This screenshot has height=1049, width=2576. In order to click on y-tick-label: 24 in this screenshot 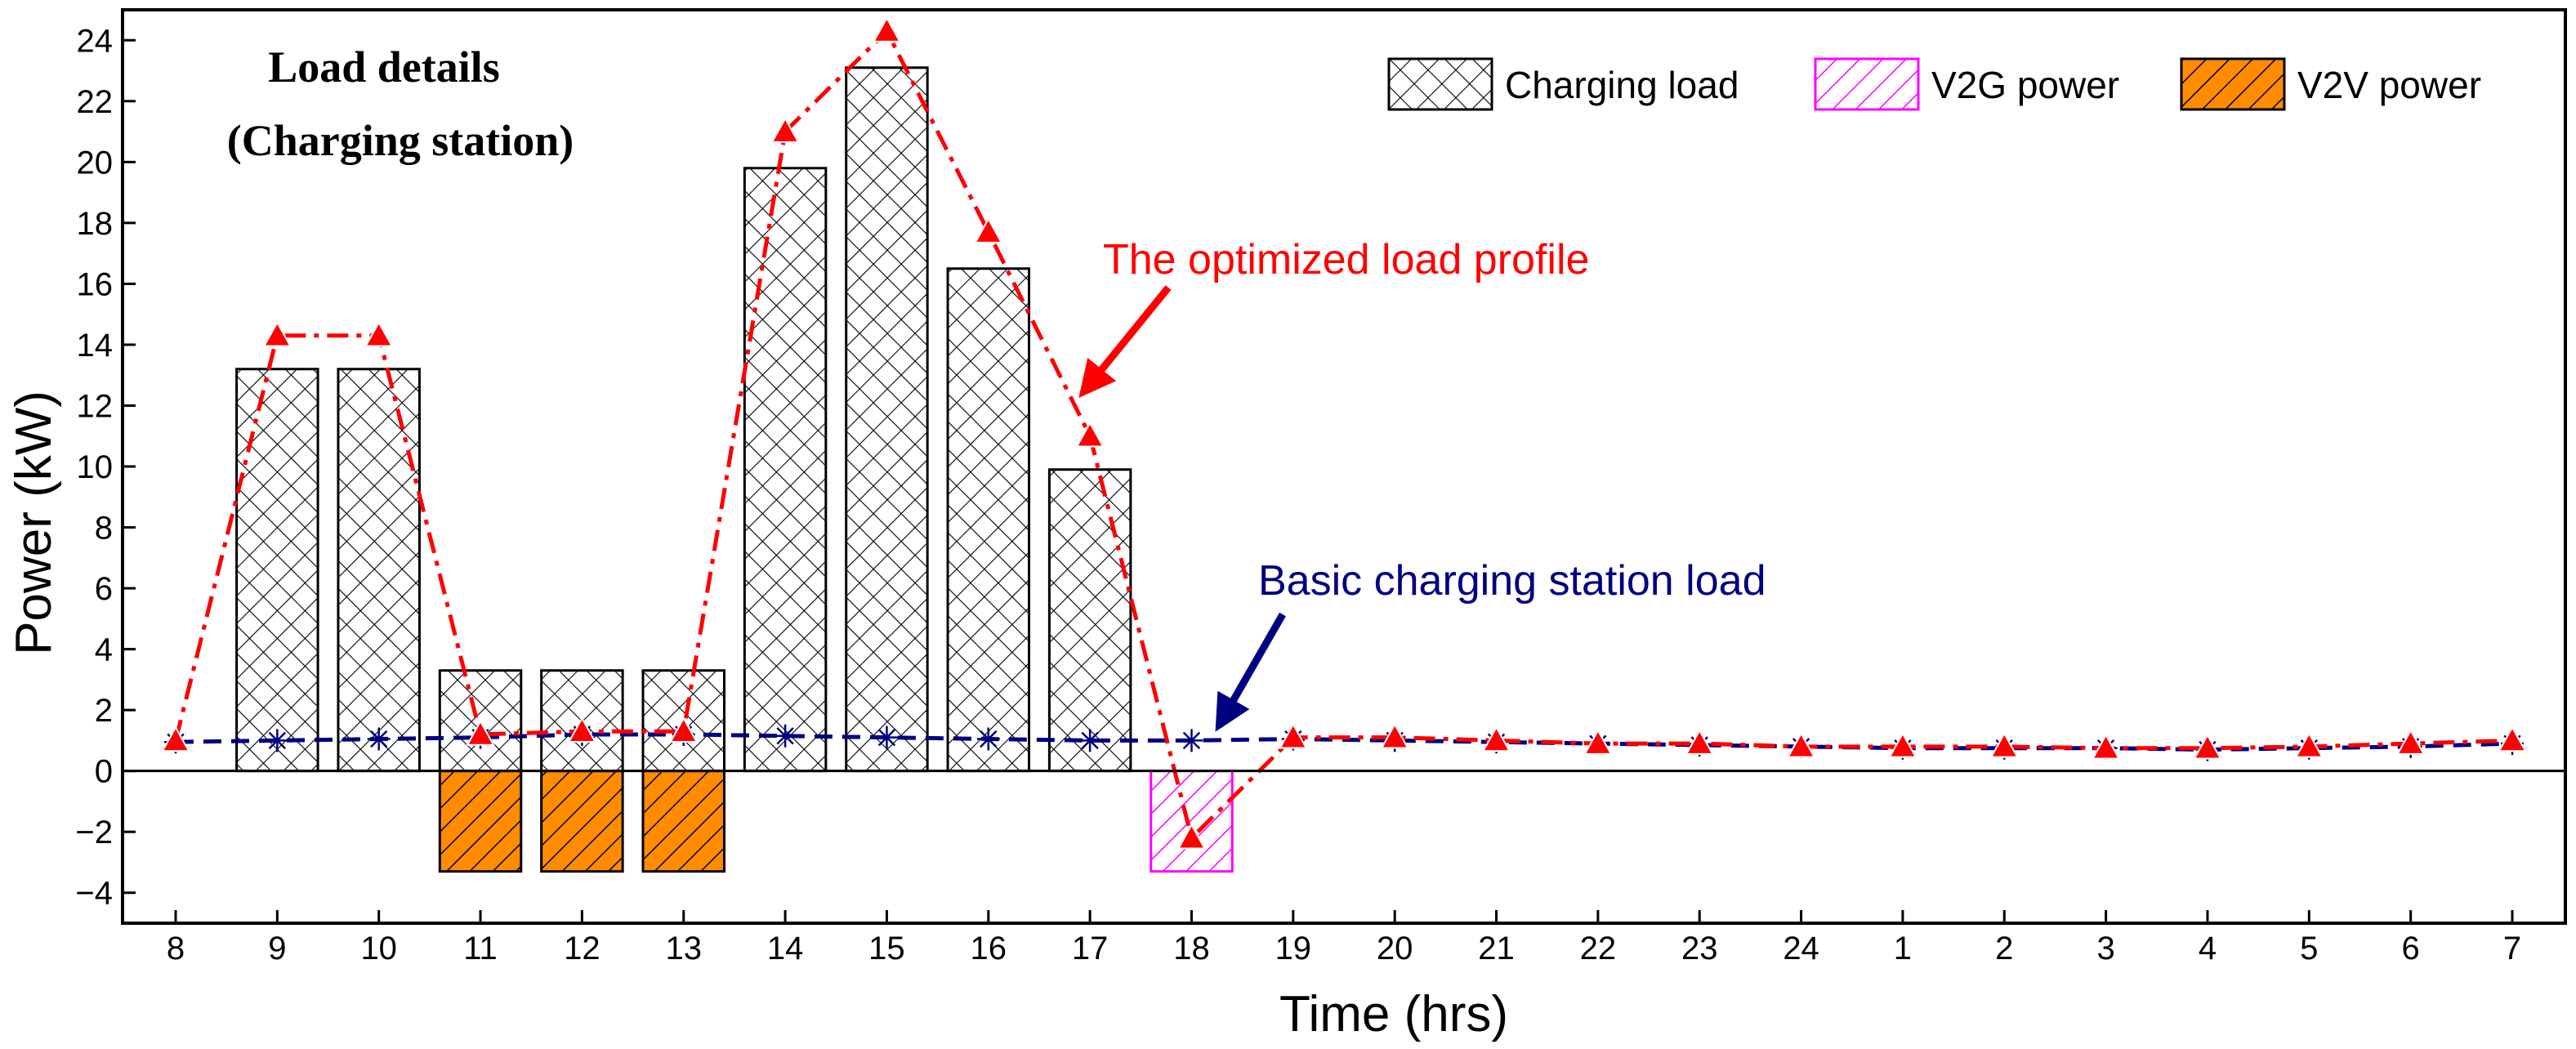, I will do `click(96, 41)`.